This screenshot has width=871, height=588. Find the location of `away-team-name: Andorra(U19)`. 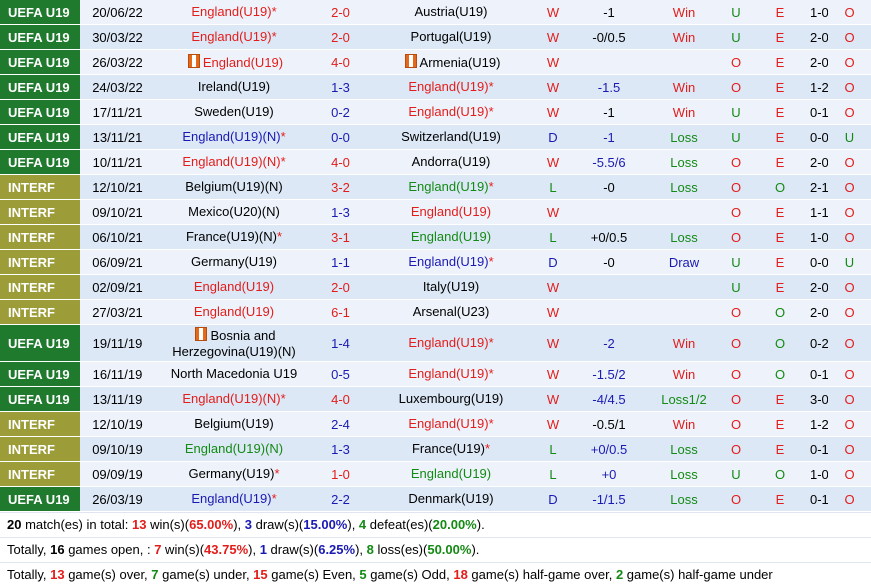

away-team-name: Andorra(U19) is located at coordinates (451, 162).